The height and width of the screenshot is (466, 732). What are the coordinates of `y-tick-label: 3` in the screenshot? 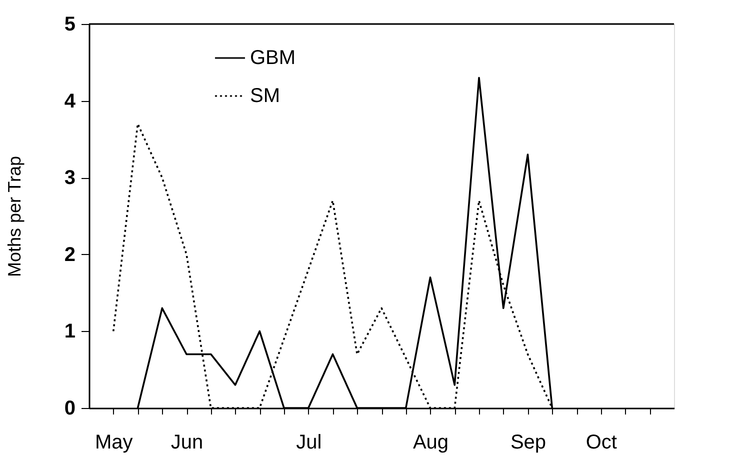 It's located at (70, 178).